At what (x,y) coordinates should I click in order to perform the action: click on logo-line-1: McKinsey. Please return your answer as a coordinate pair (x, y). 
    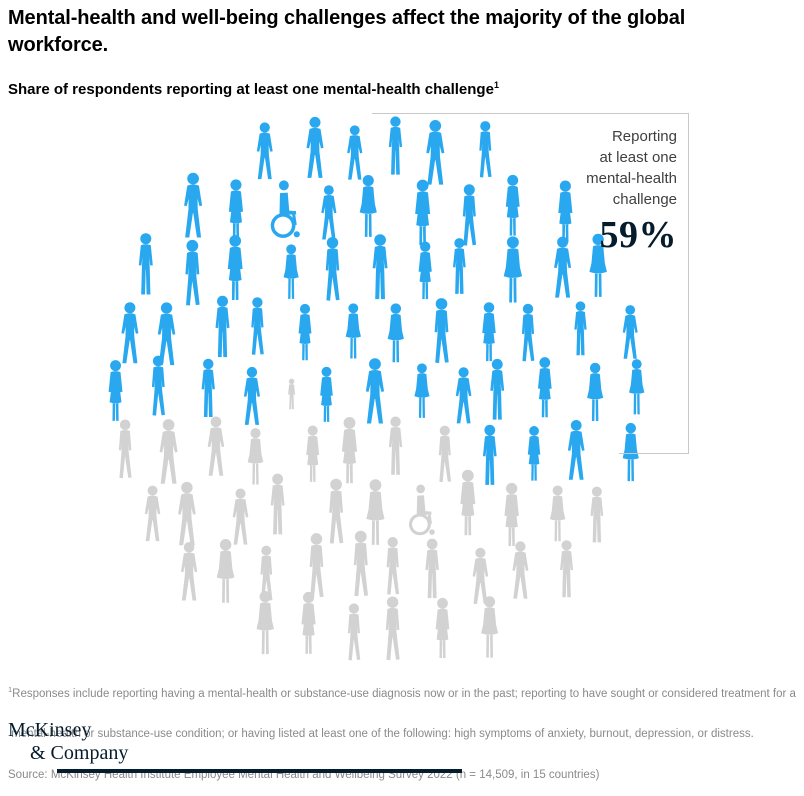
    Looking at the image, I should click on (50, 730).